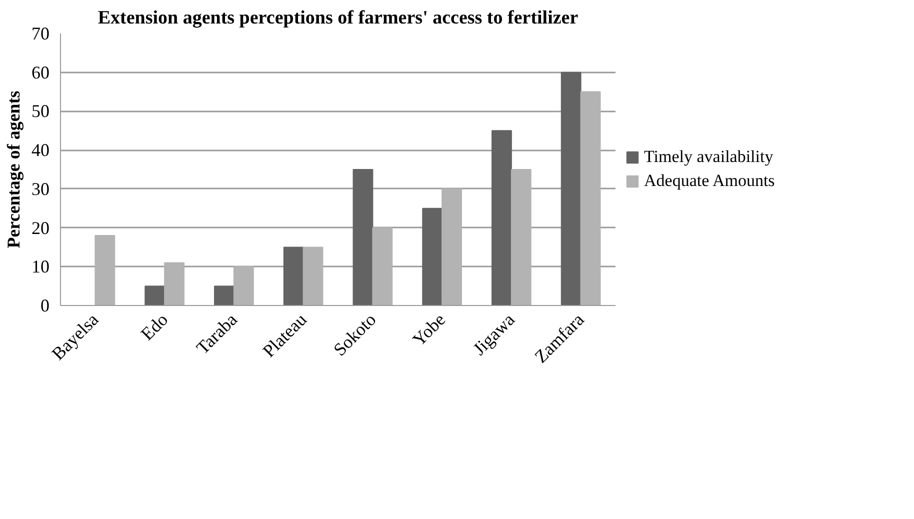 The image size is (914, 519). I want to click on y-tick-label: 50, so click(41, 111).